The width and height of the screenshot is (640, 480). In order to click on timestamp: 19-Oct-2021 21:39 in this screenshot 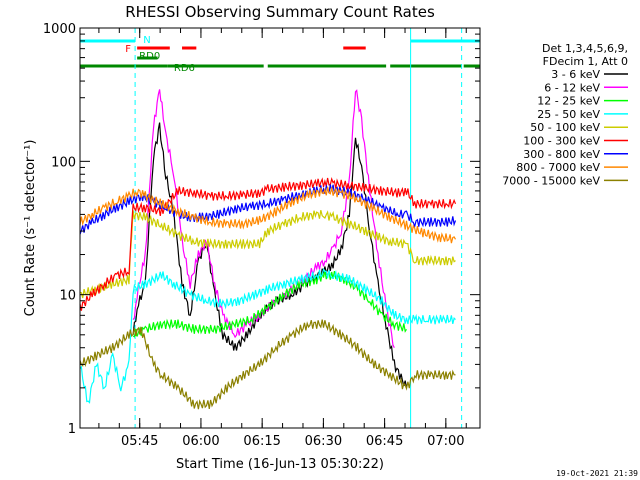, I will do `click(597, 473)`.